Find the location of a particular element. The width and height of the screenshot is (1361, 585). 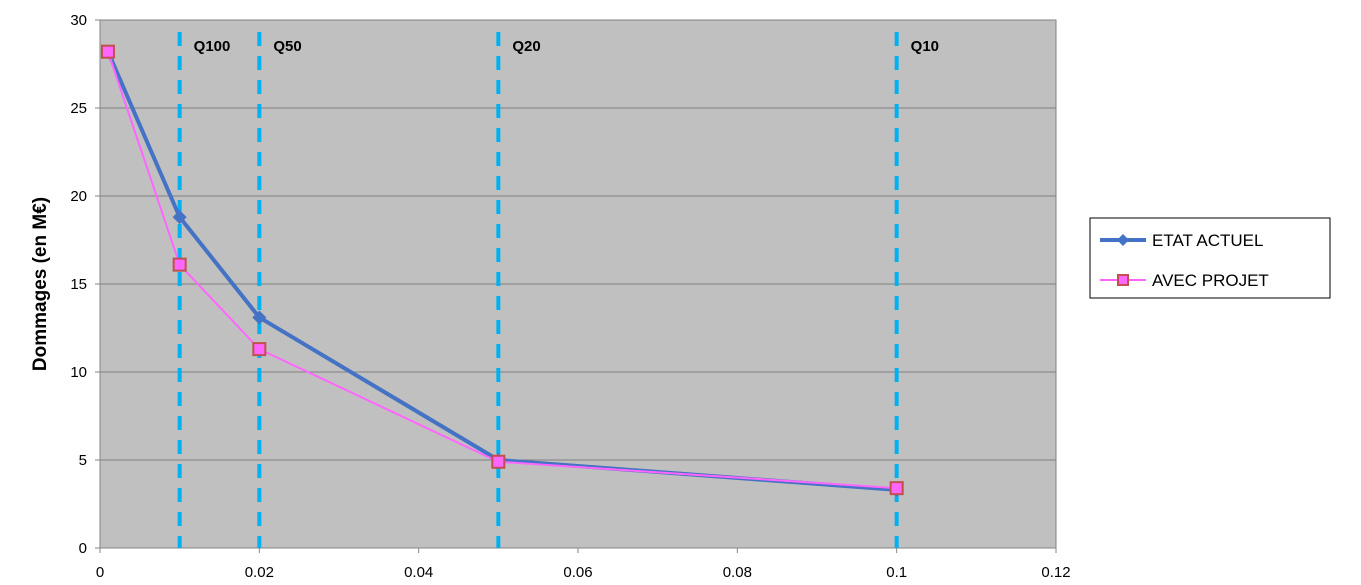

x-tick-label: 0 is located at coordinates (100, 572).